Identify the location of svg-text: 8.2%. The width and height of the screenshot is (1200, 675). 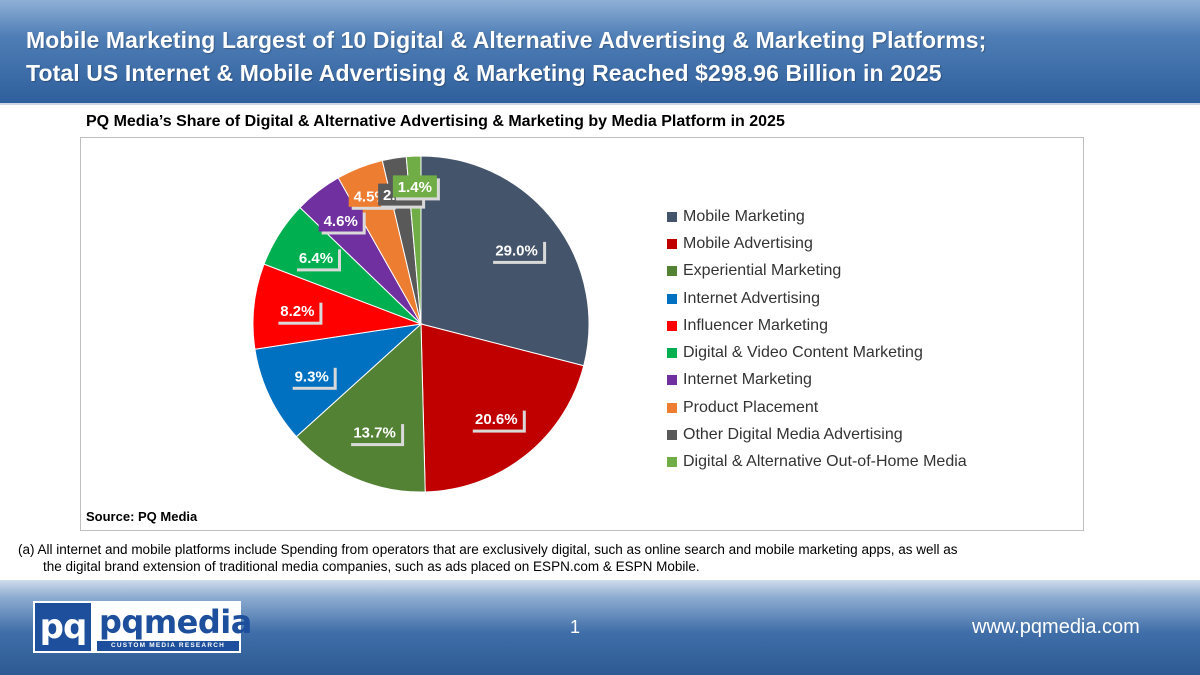
(297, 311).